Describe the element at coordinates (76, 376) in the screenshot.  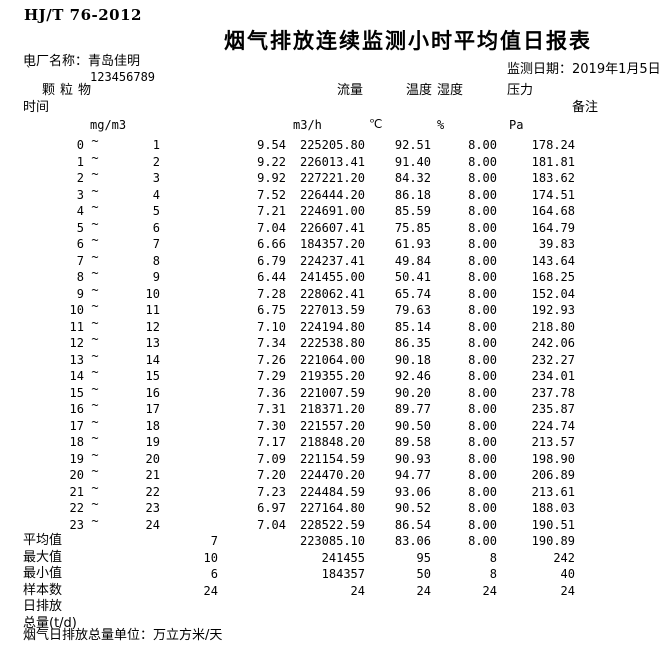
I see `hour-start-value: 14` at that location.